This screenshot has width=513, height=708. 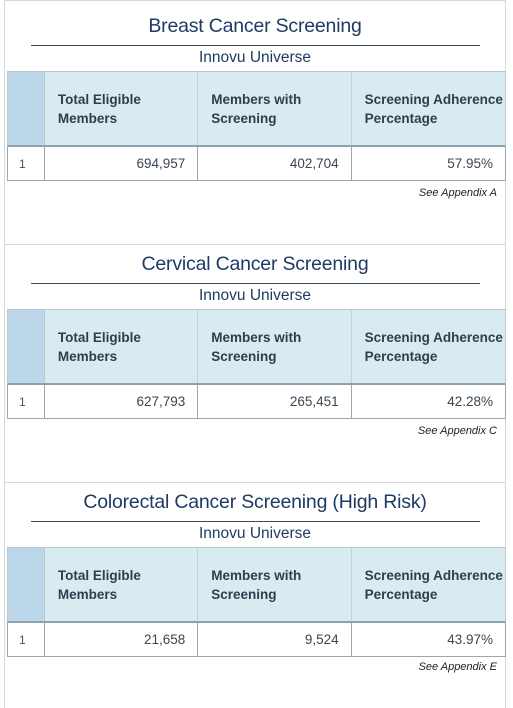 What do you see at coordinates (275, 639) in the screenshot?
I see `cell-members-screened: 9,524` at bounding box center [275, 639].